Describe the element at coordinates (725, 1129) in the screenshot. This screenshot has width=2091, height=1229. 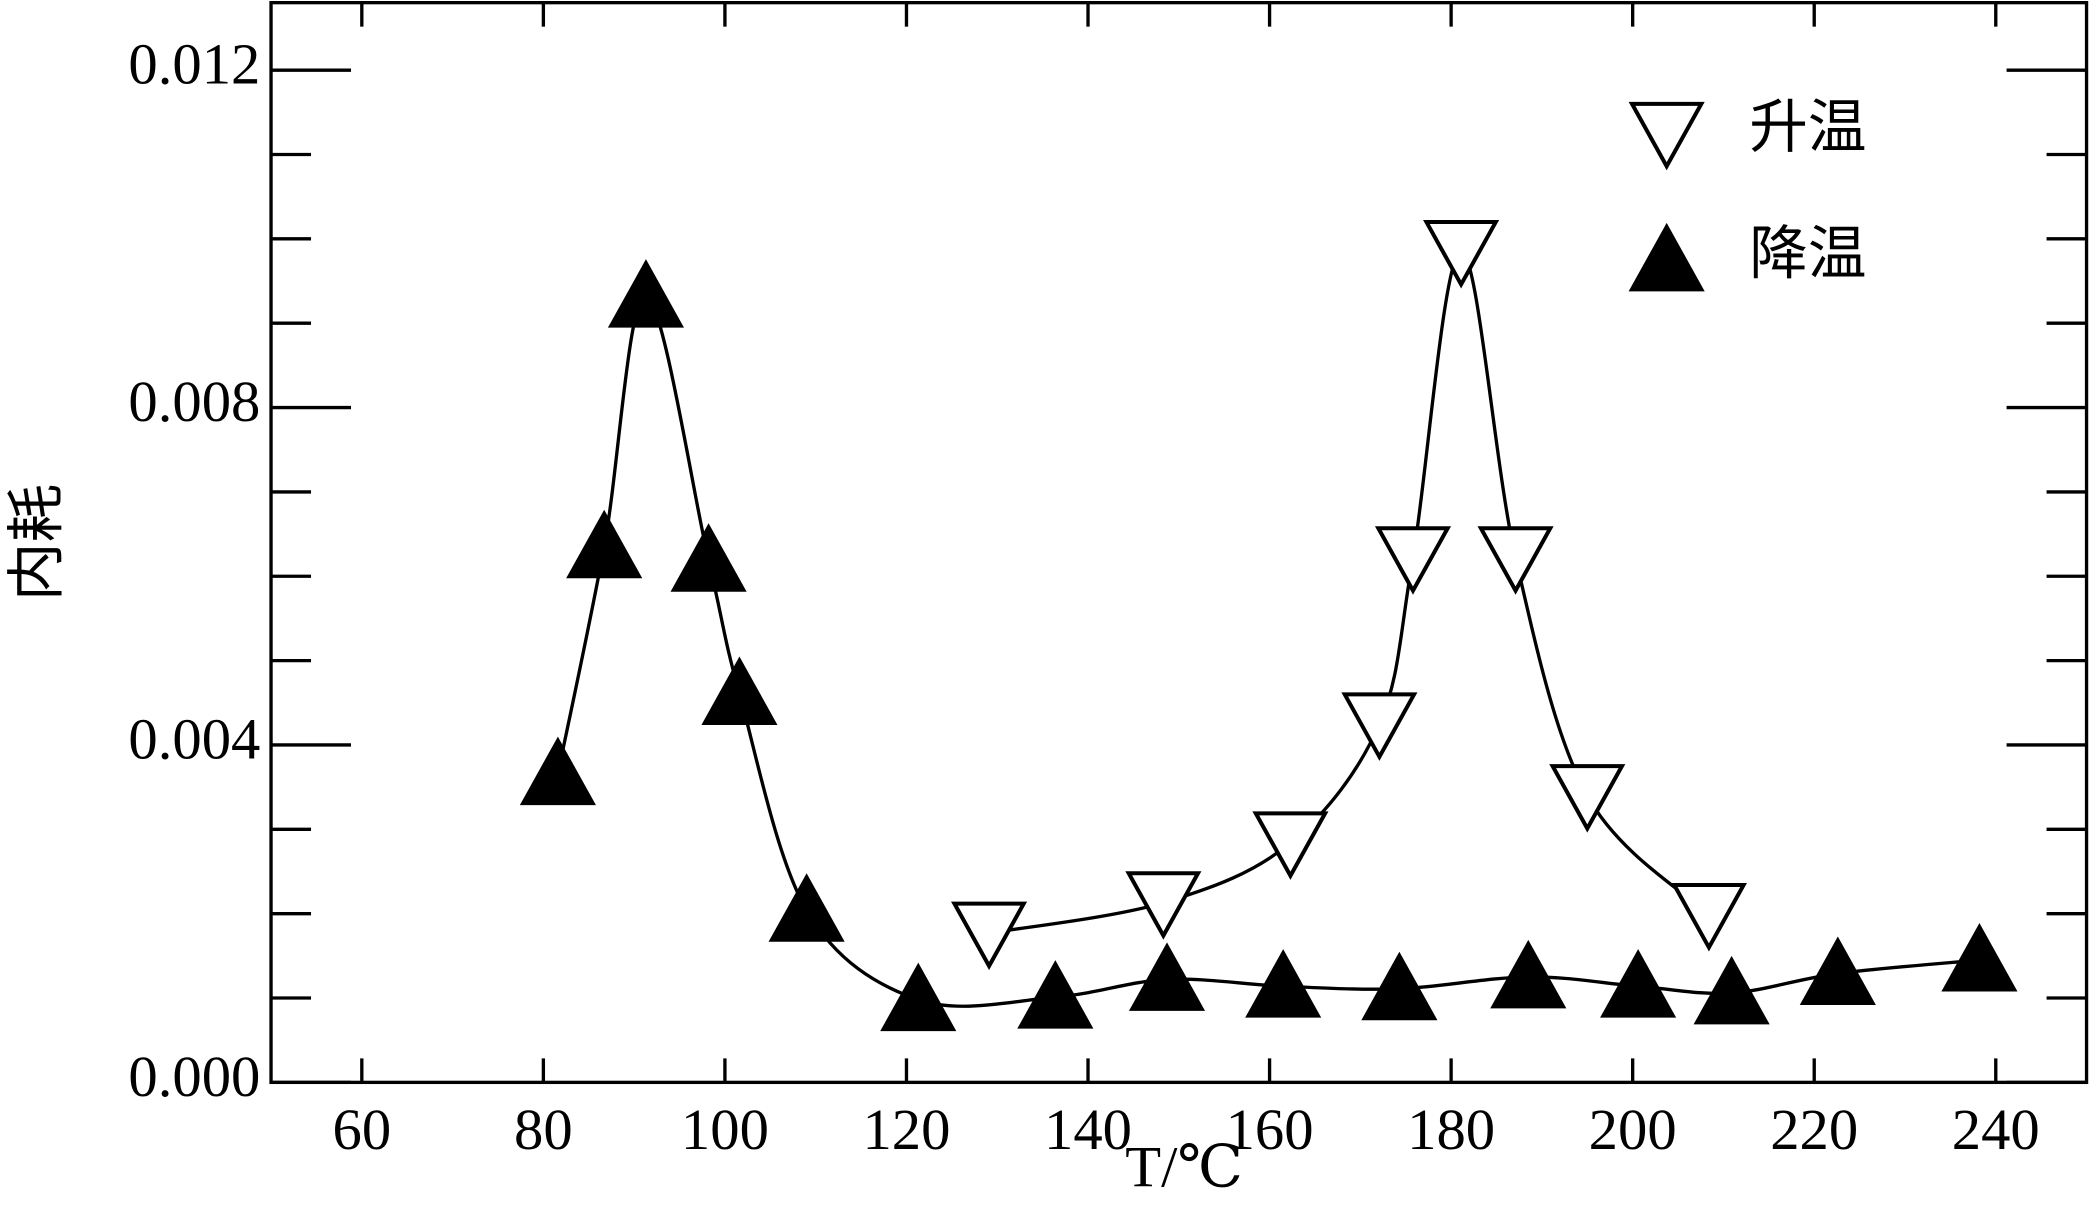
I see `x-tick-label: 100` at that location.